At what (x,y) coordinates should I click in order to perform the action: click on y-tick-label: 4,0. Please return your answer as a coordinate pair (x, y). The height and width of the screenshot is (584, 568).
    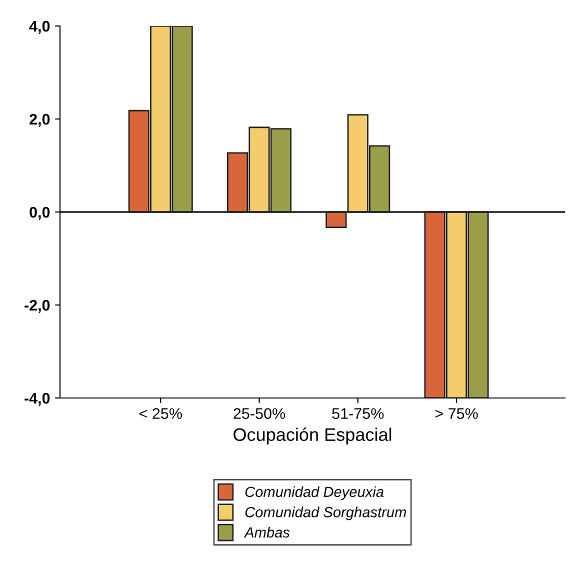
    Looking at the image, I should click on (39, 27).